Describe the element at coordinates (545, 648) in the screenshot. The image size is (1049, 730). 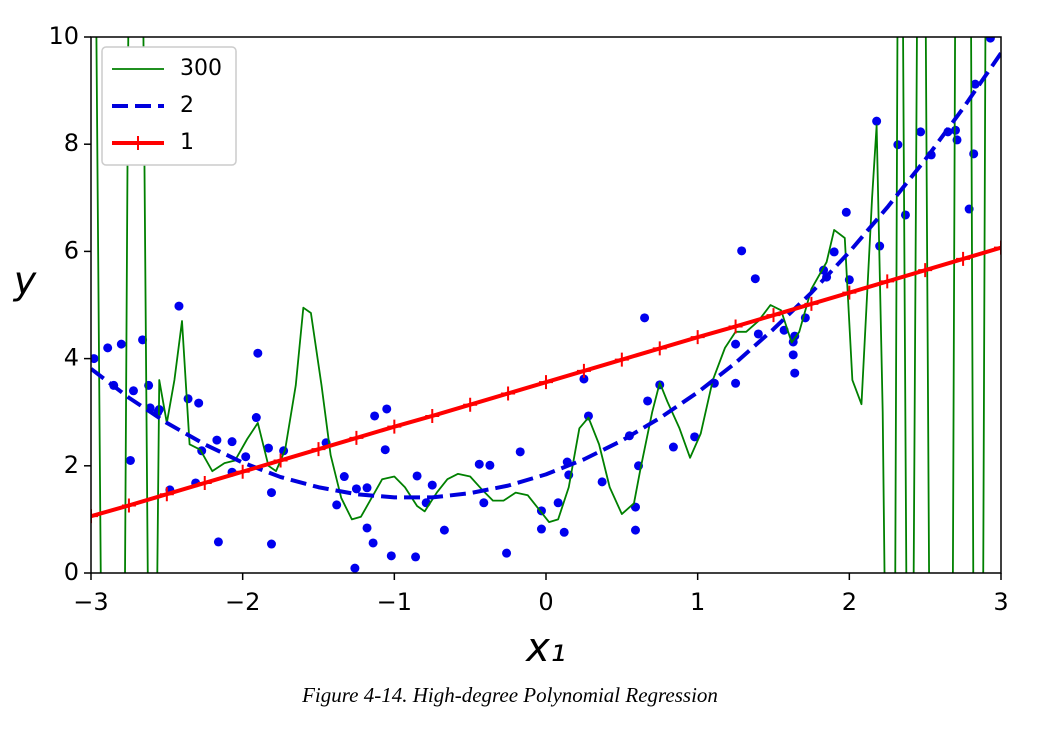
I see `x-axis-label: x₁` at that location.